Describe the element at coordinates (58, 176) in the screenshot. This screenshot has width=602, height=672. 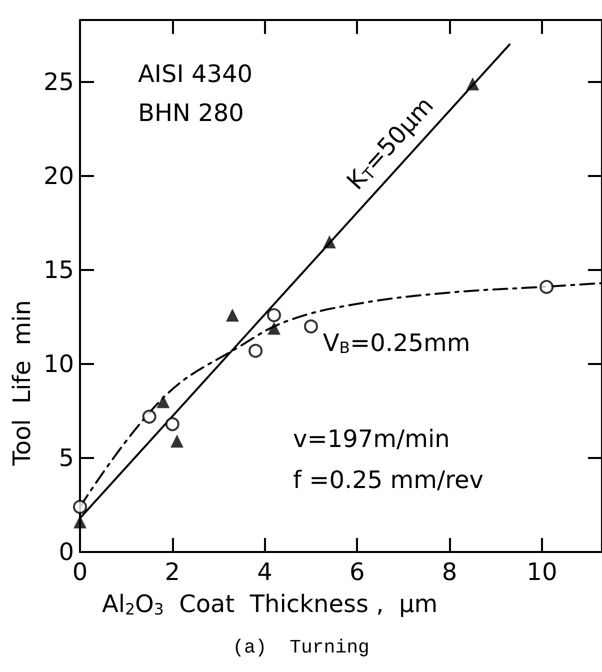
I see `y-tick-label: 20` at that location.